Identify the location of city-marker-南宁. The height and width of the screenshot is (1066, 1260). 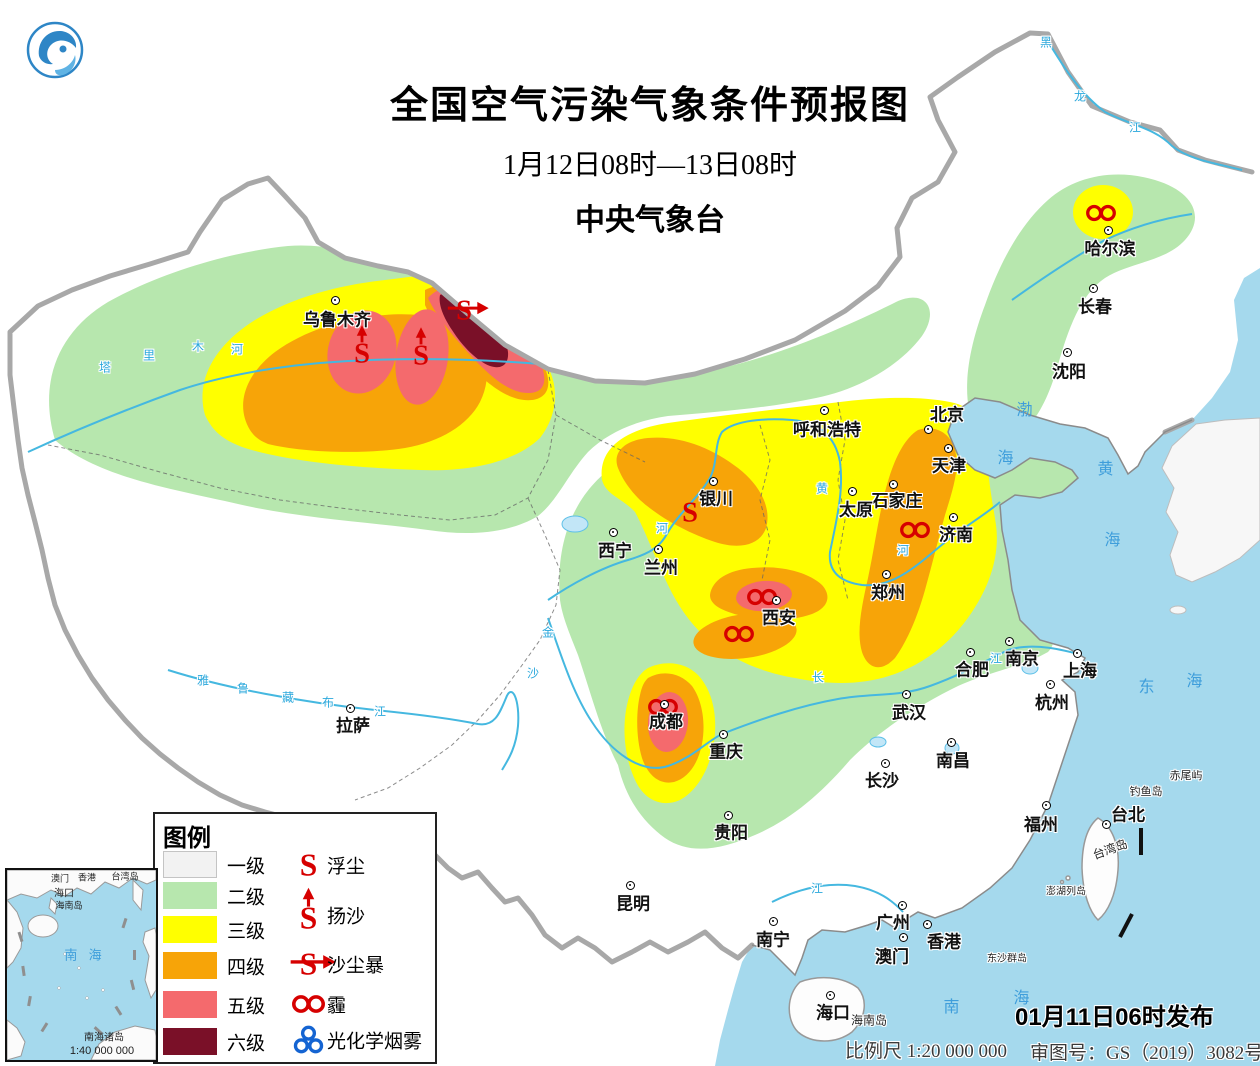
(773, 921).